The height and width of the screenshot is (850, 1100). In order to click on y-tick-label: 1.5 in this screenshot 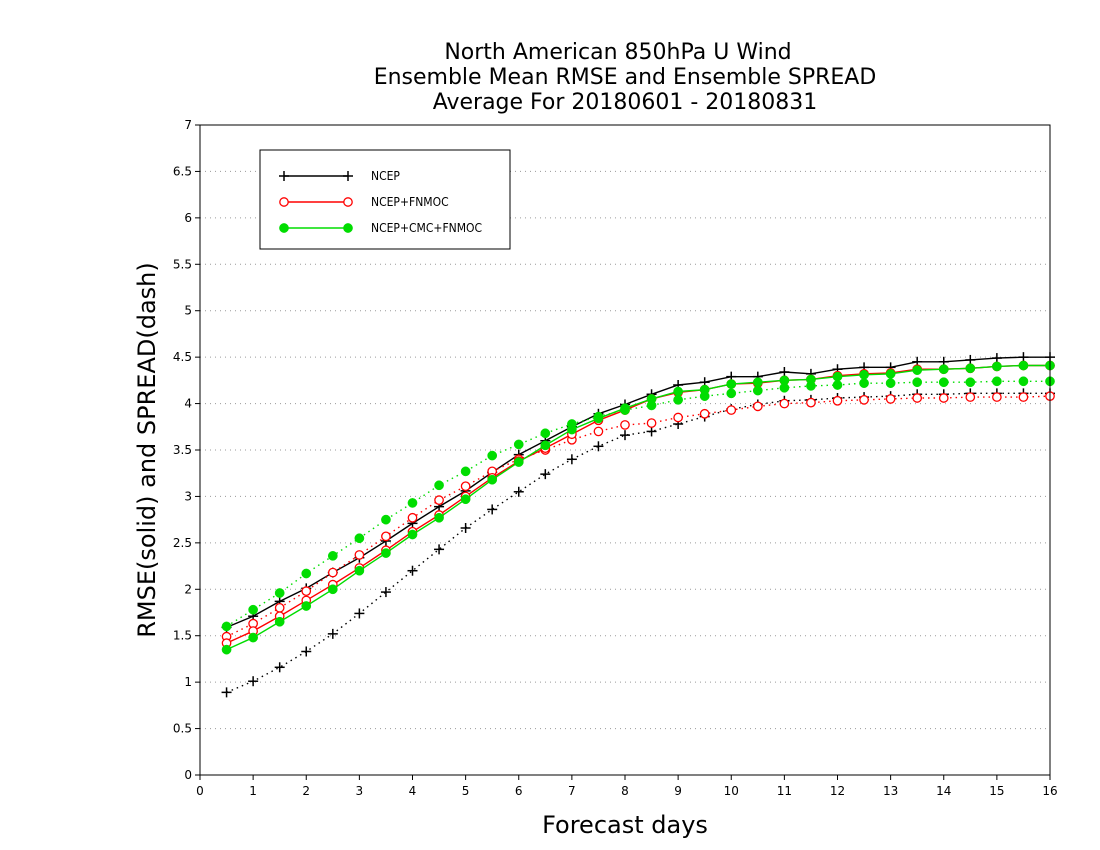, I will do `click(182, 636)`.